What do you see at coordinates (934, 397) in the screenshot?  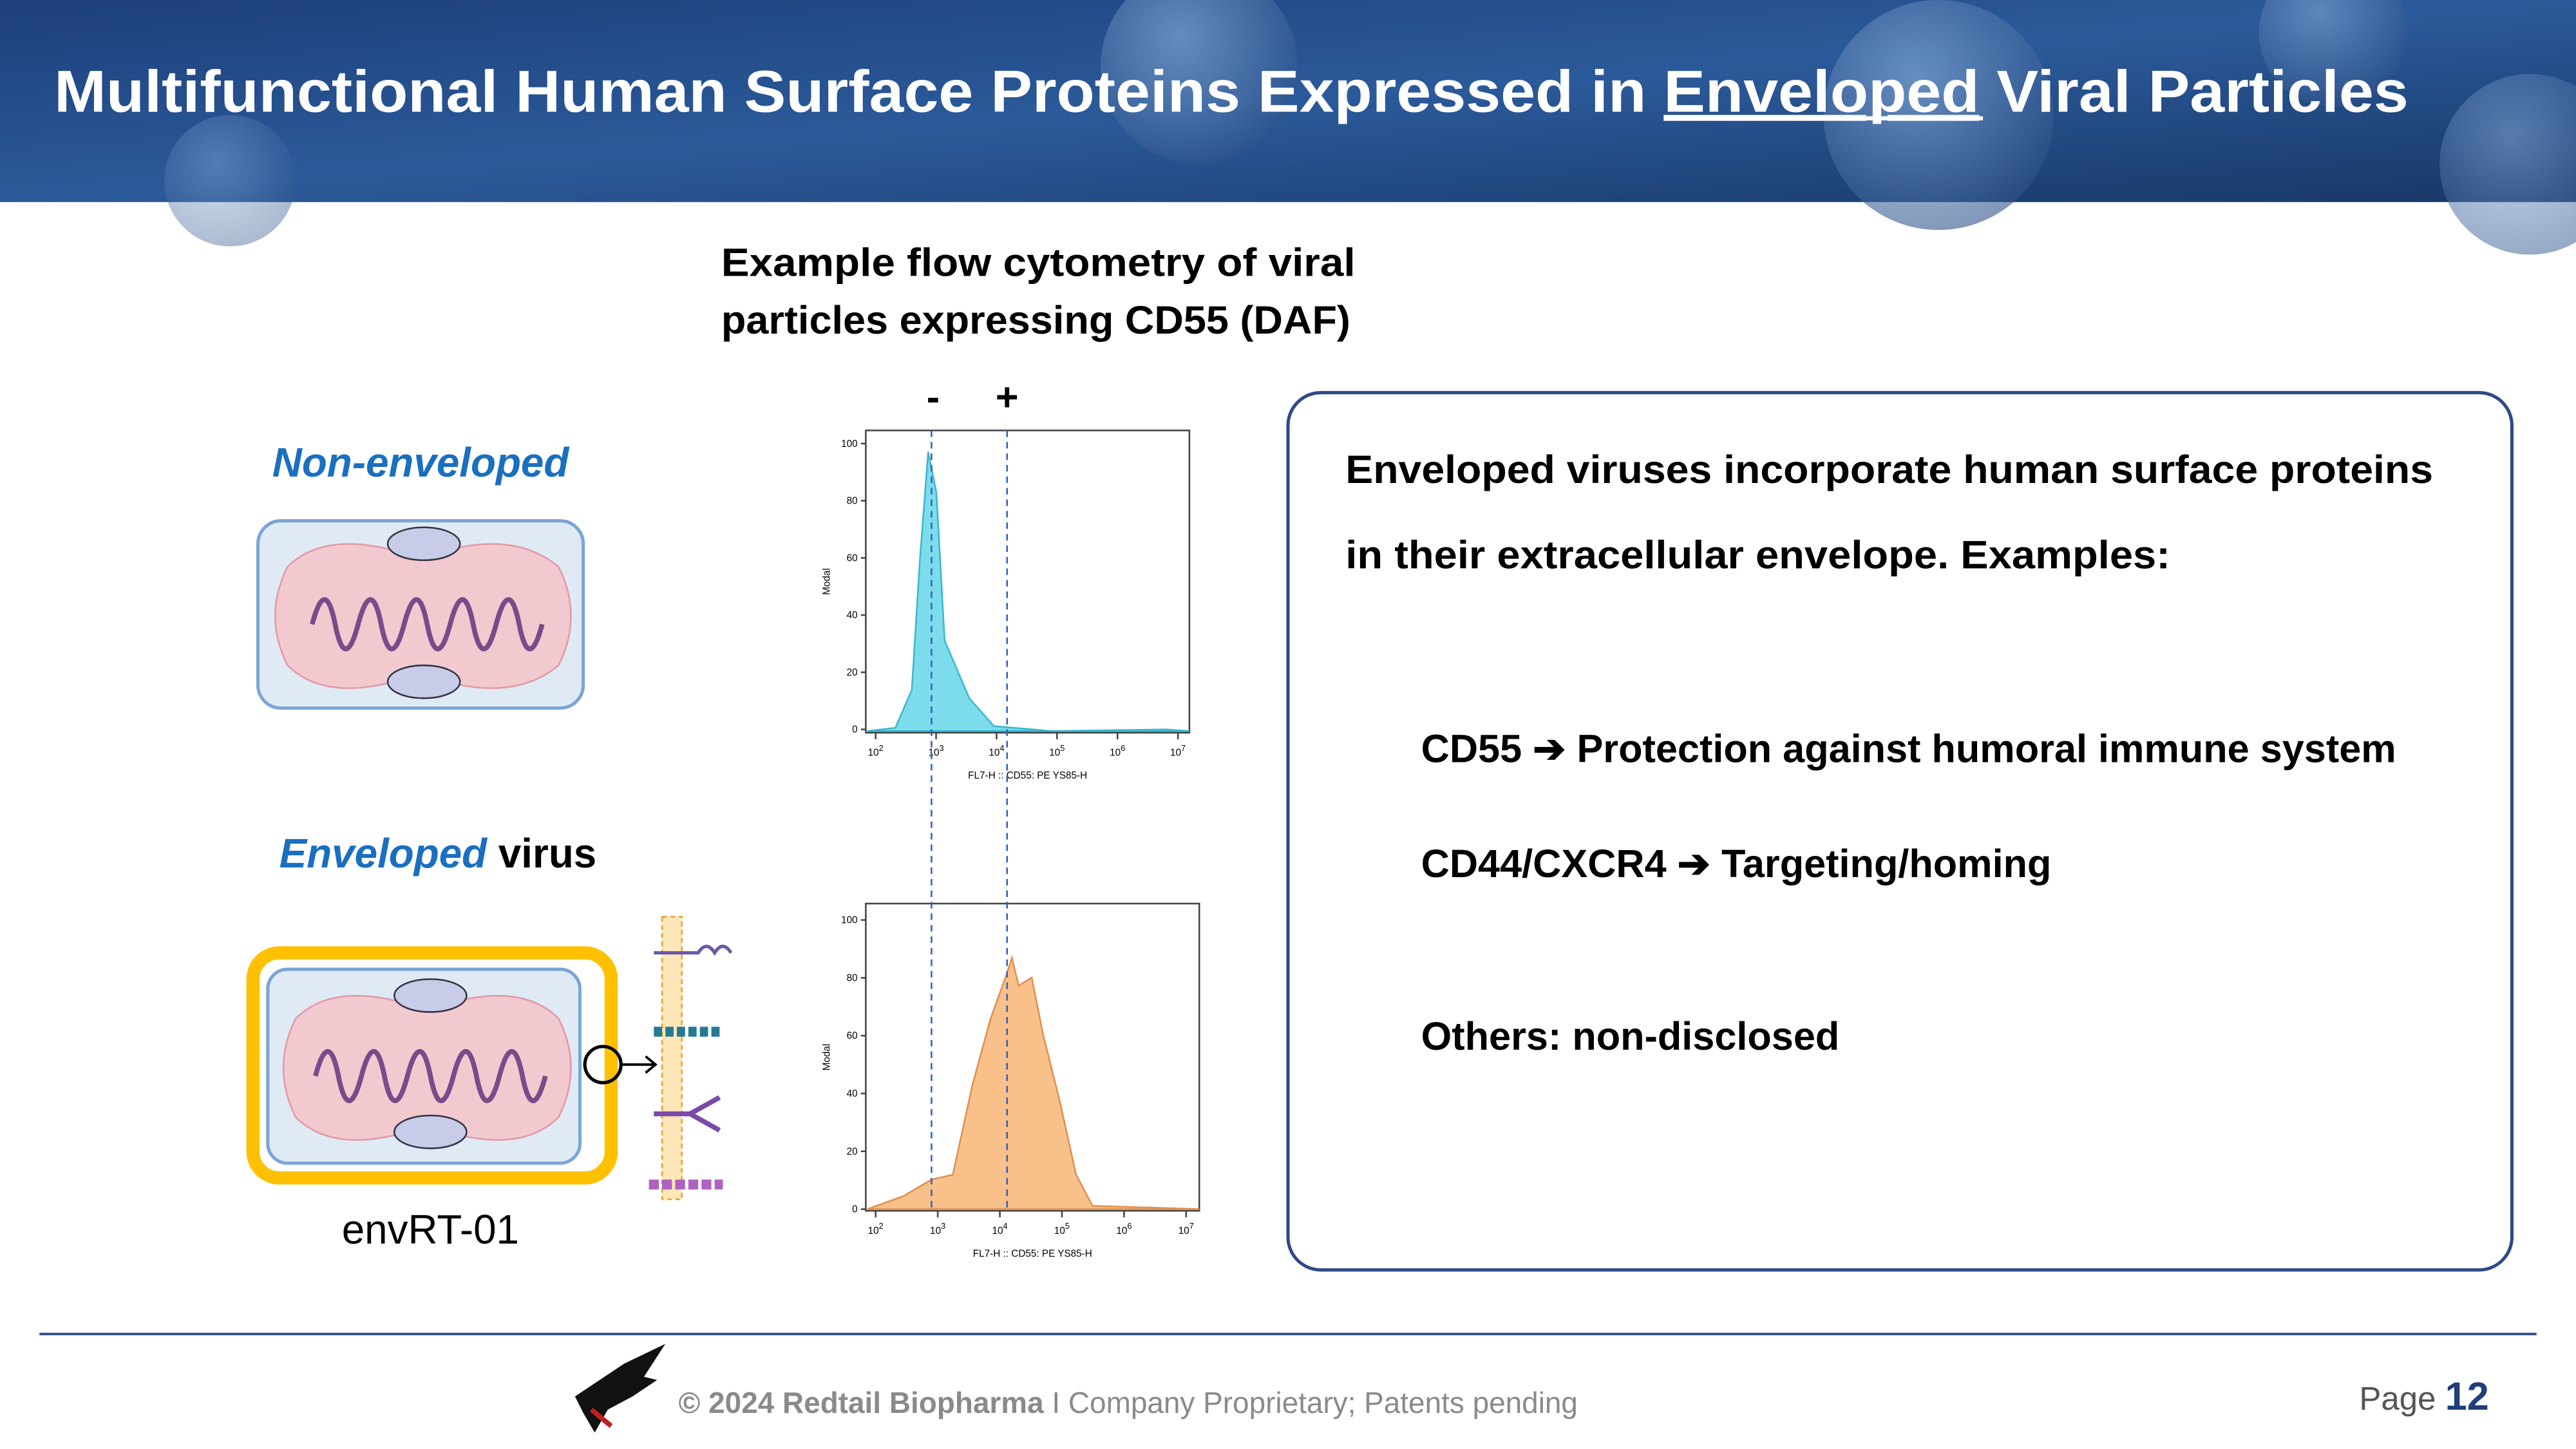 I see `gate-label: -` at bounding box center [934, 397].